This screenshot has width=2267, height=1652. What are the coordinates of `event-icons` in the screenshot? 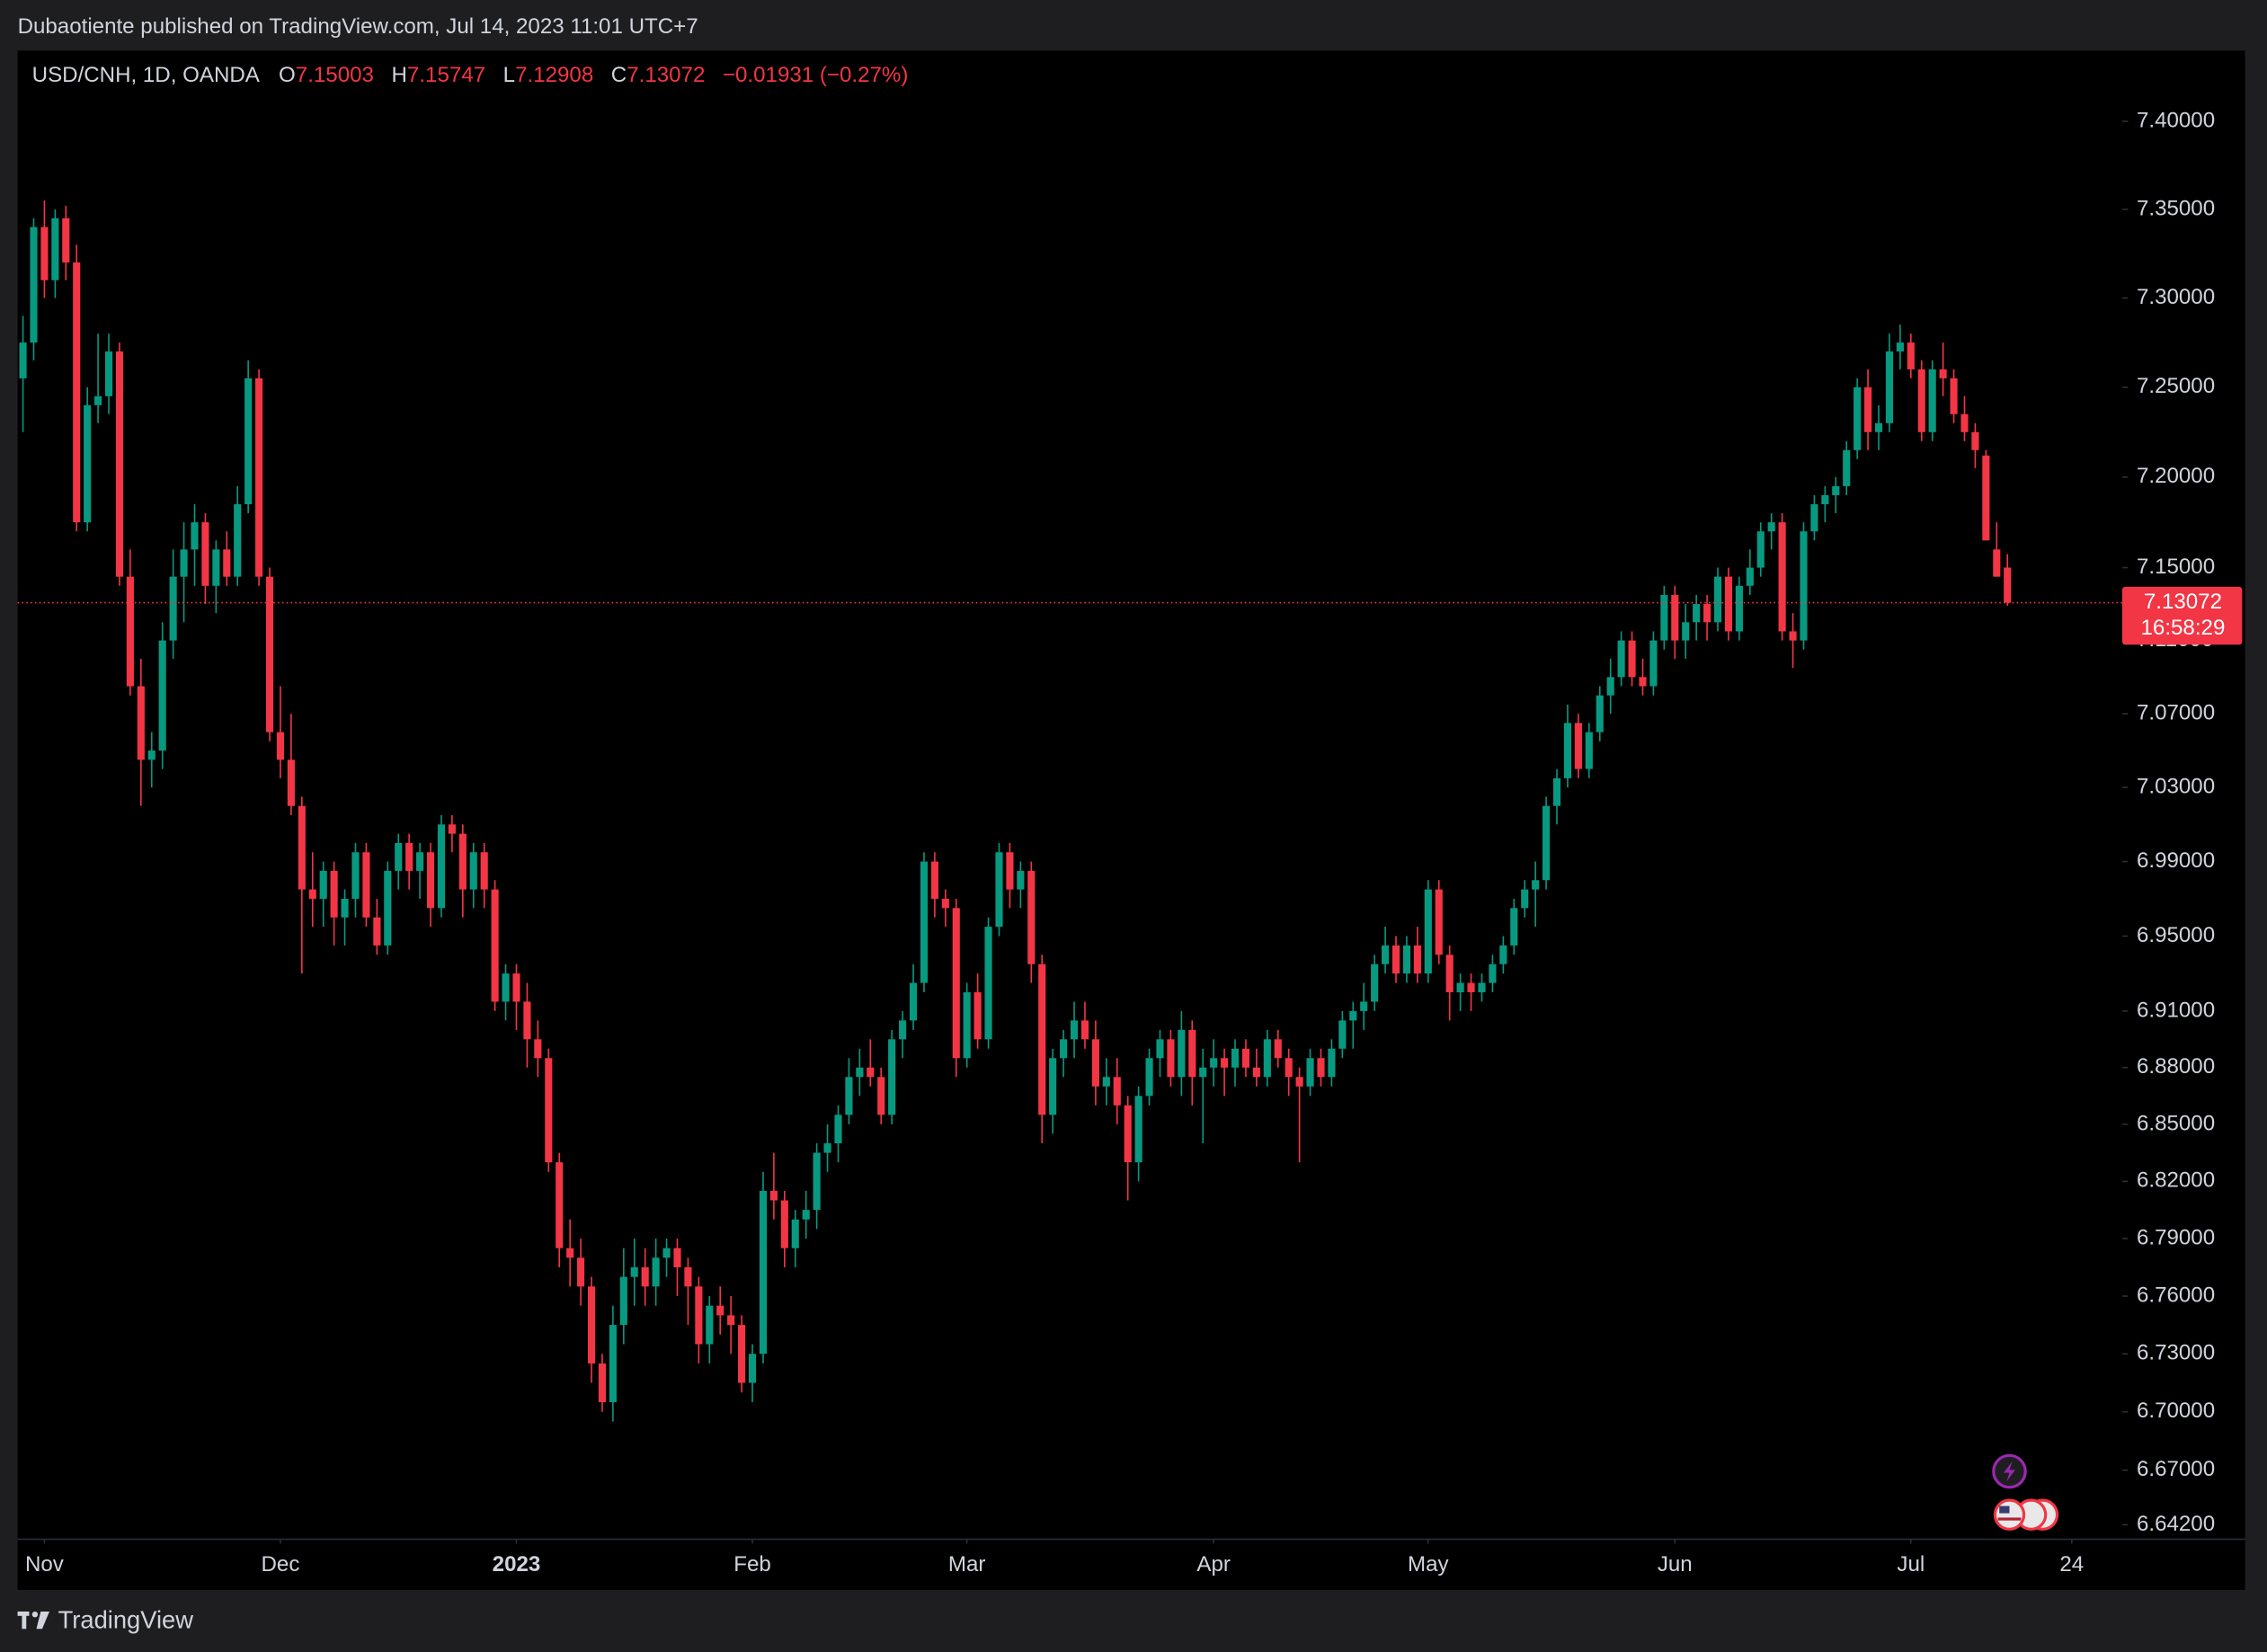 It's located at (2025, 1492).